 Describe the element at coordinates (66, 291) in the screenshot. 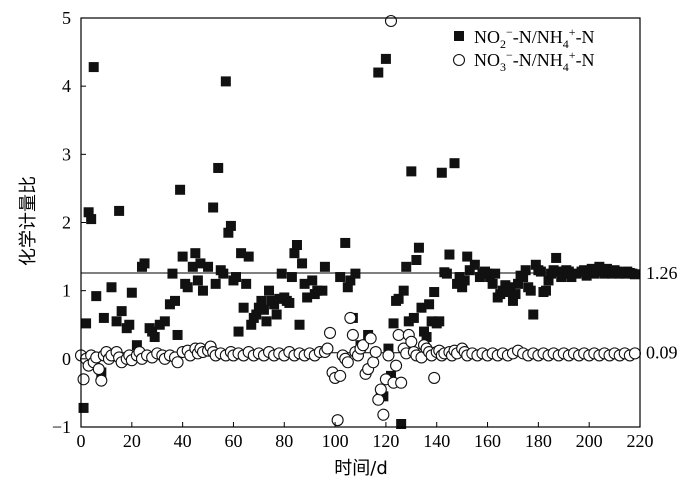

I see `y-tick-label: 1` at that location.